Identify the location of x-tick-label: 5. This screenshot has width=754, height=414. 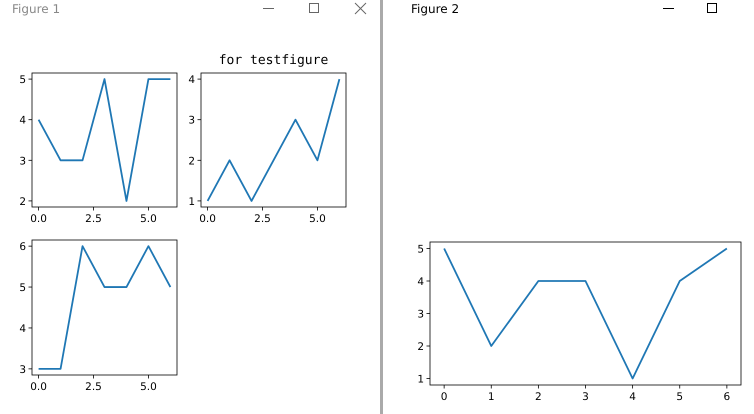
(680, 397).